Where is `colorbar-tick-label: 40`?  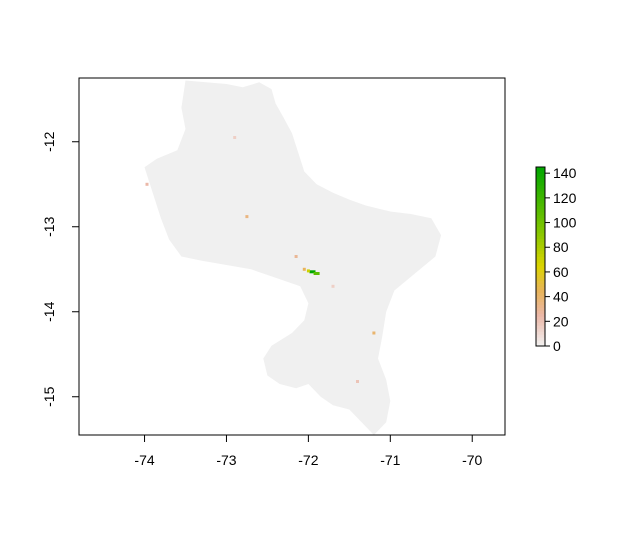 colorbar-tick-label: 40 is located at coordinates (561, 297).